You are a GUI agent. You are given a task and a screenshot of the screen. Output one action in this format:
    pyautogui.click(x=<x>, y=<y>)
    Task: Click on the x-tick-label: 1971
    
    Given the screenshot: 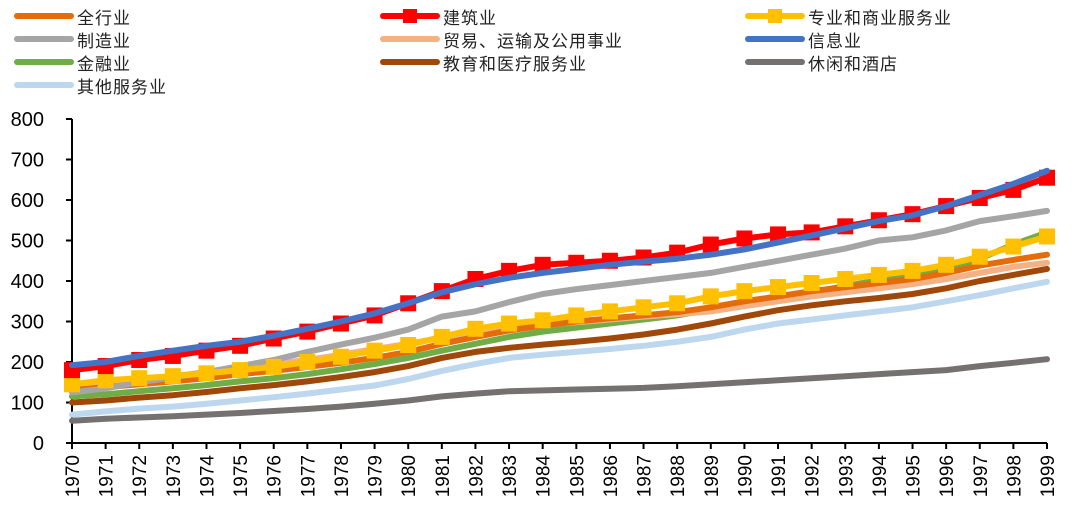 What is the action you would take?
    pyautogui.click(x=107, y=476)
    